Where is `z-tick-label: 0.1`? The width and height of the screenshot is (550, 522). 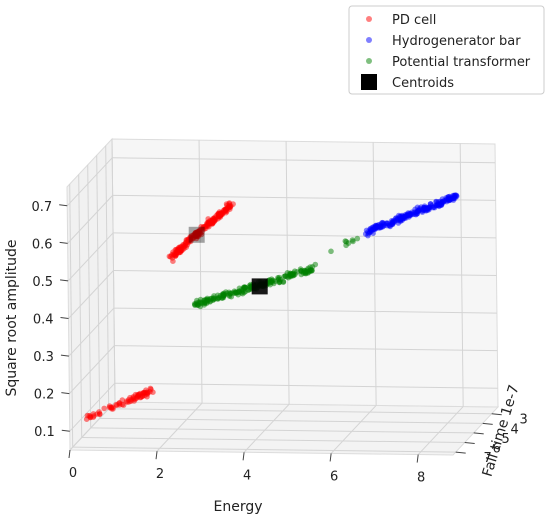
z-tick-label: 0.1 is located at coordinates (44, 432).